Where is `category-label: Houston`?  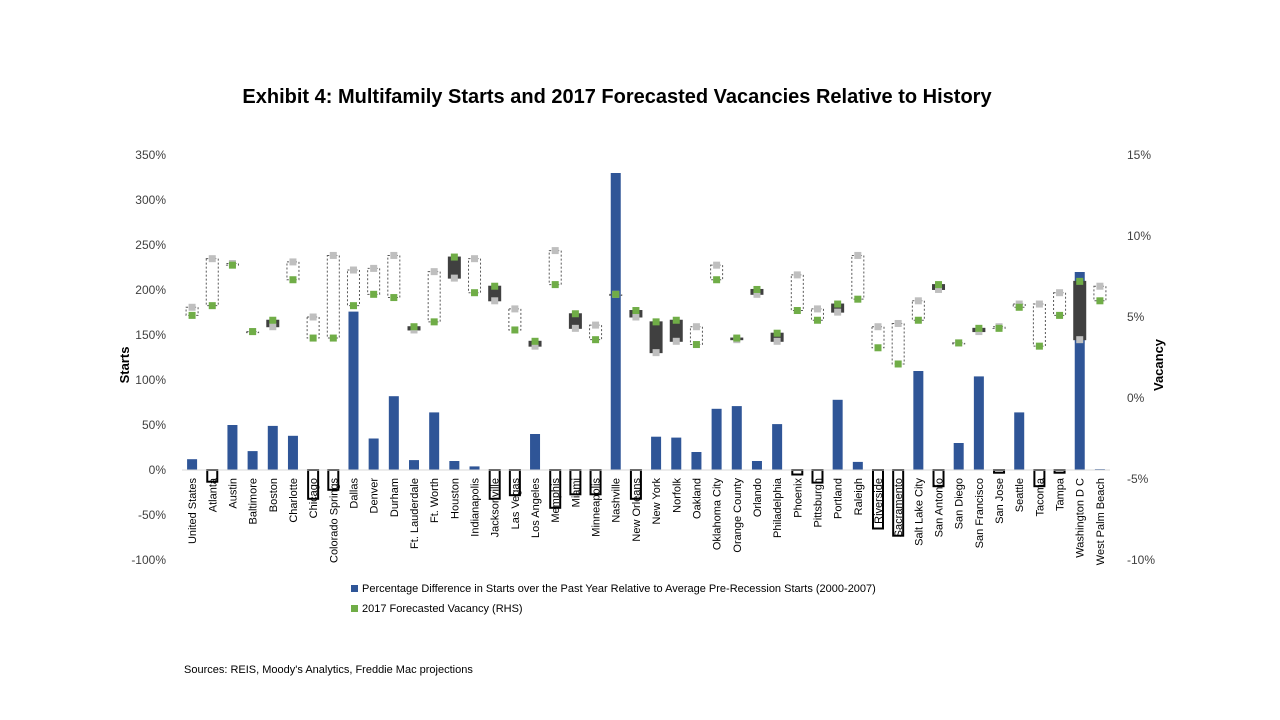
category-label: Houston is located at coordinates (455, 498).